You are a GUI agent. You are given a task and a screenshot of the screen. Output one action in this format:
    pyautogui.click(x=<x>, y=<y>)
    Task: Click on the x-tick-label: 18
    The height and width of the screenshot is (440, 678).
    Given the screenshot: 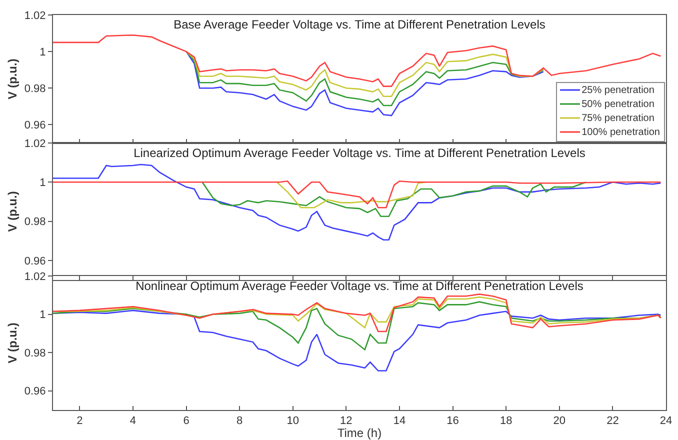 What is the action you would take?
    pyautogui.click(x=506, y=421)
    